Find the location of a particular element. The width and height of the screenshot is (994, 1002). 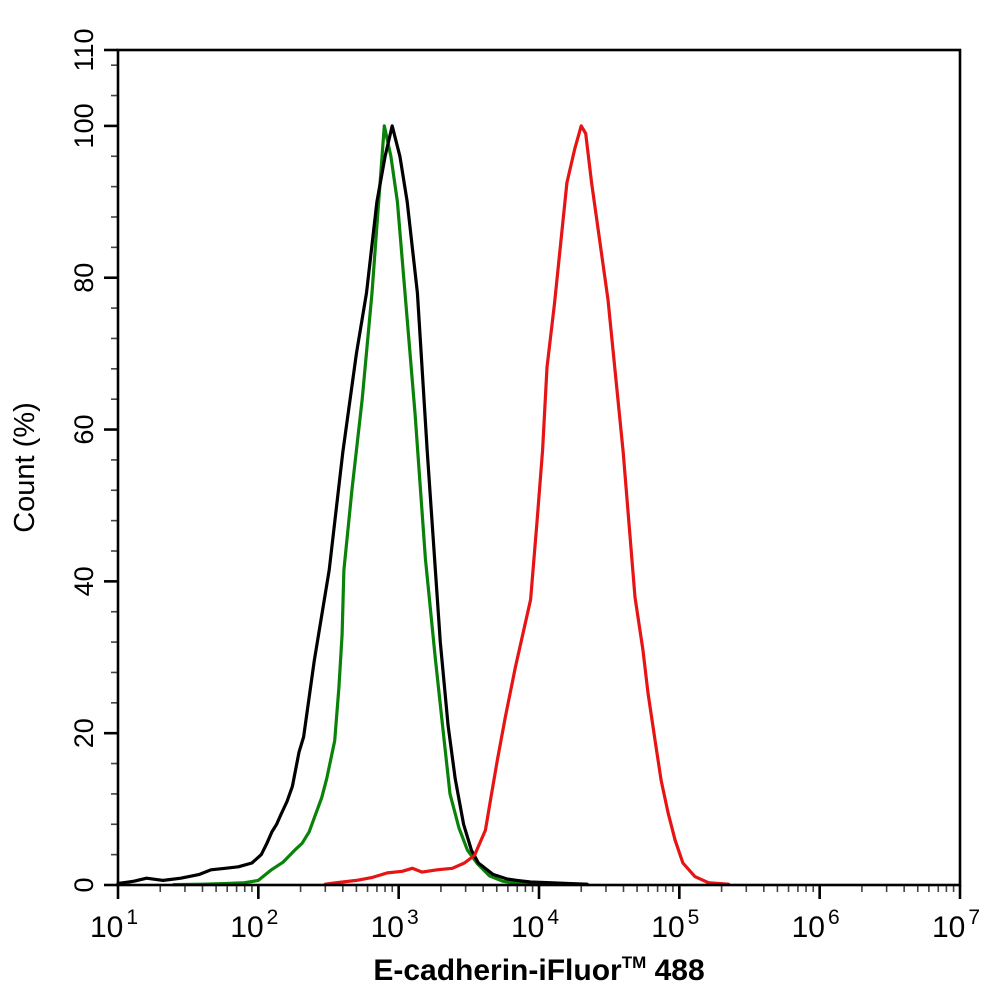

x-tick-label: 10 1 is located at coordinates (114, 925).